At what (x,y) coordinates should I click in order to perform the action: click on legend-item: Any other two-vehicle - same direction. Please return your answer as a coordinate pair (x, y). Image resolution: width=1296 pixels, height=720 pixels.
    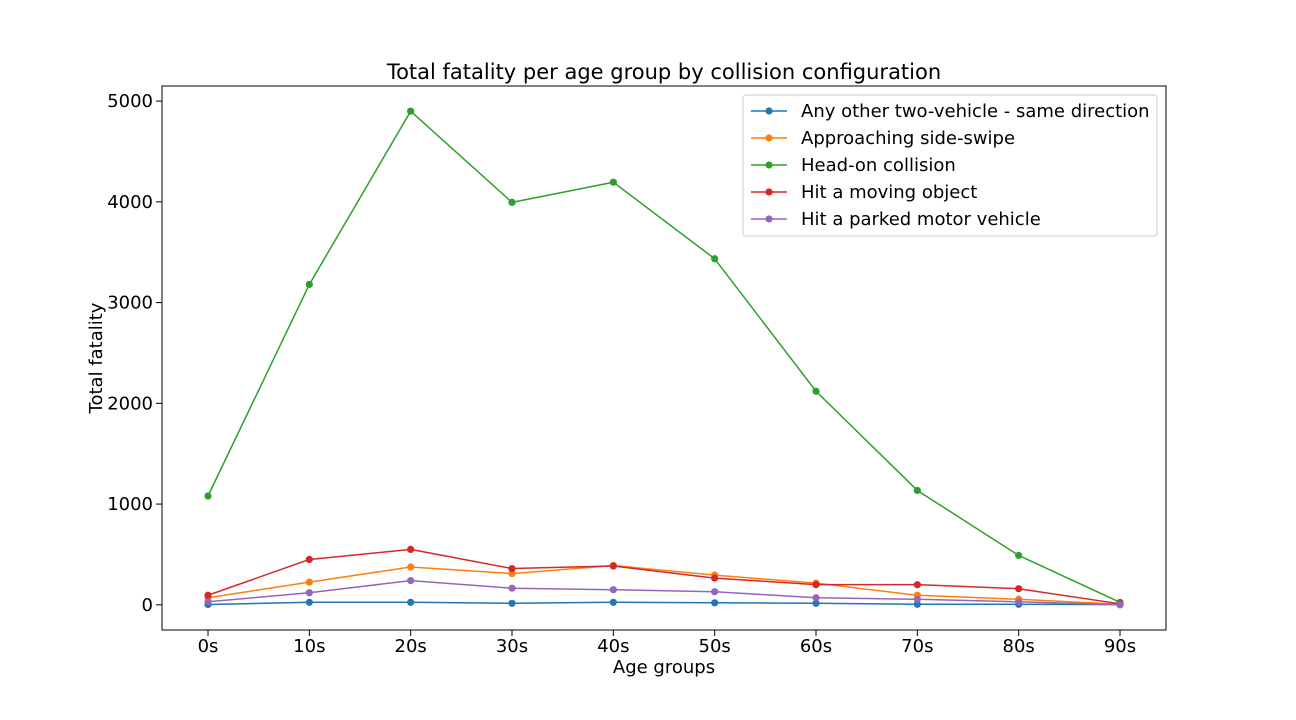
    Looking at the image, I should click on (950, 111).